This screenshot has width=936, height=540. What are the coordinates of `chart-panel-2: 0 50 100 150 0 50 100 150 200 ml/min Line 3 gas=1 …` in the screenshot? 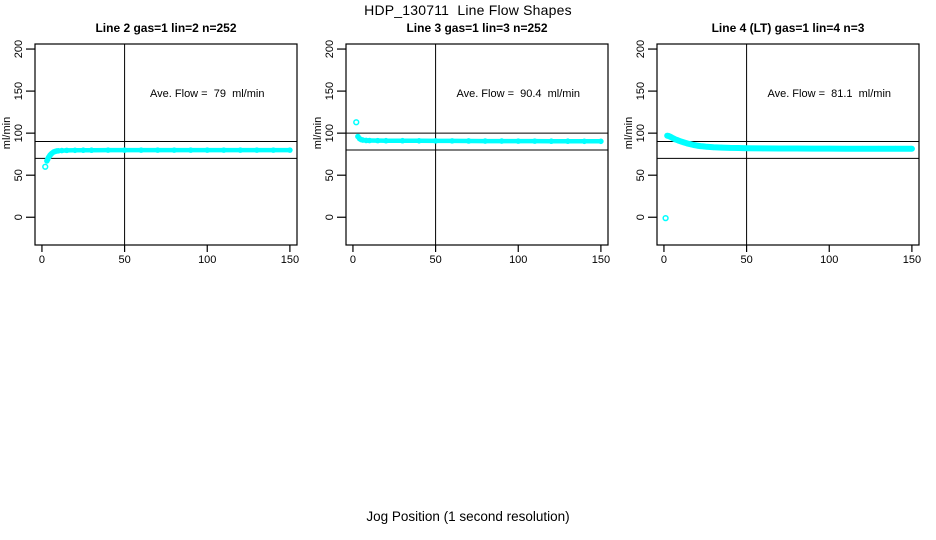 It's located at (461, 143).